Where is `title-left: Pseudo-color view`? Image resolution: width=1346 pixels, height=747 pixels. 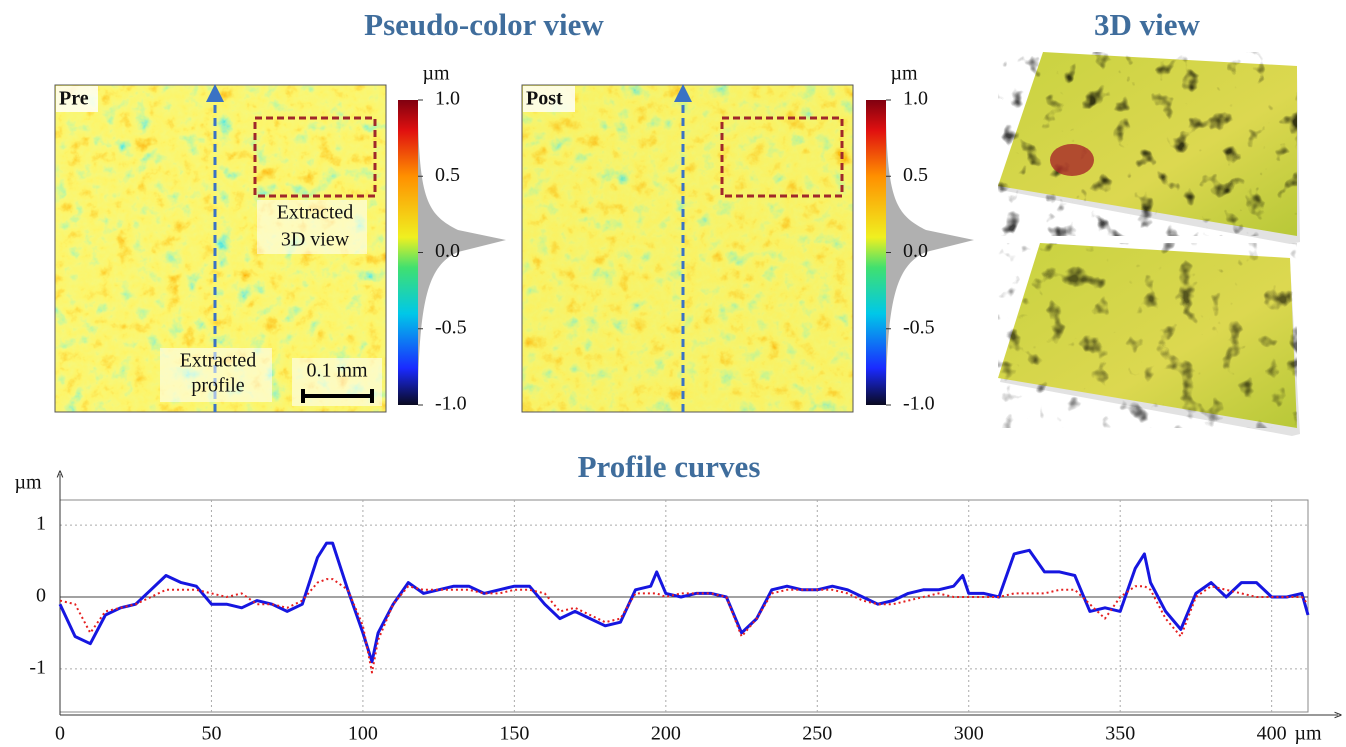 title-left: Pseudo-color view is located at coordinates (484, 24).